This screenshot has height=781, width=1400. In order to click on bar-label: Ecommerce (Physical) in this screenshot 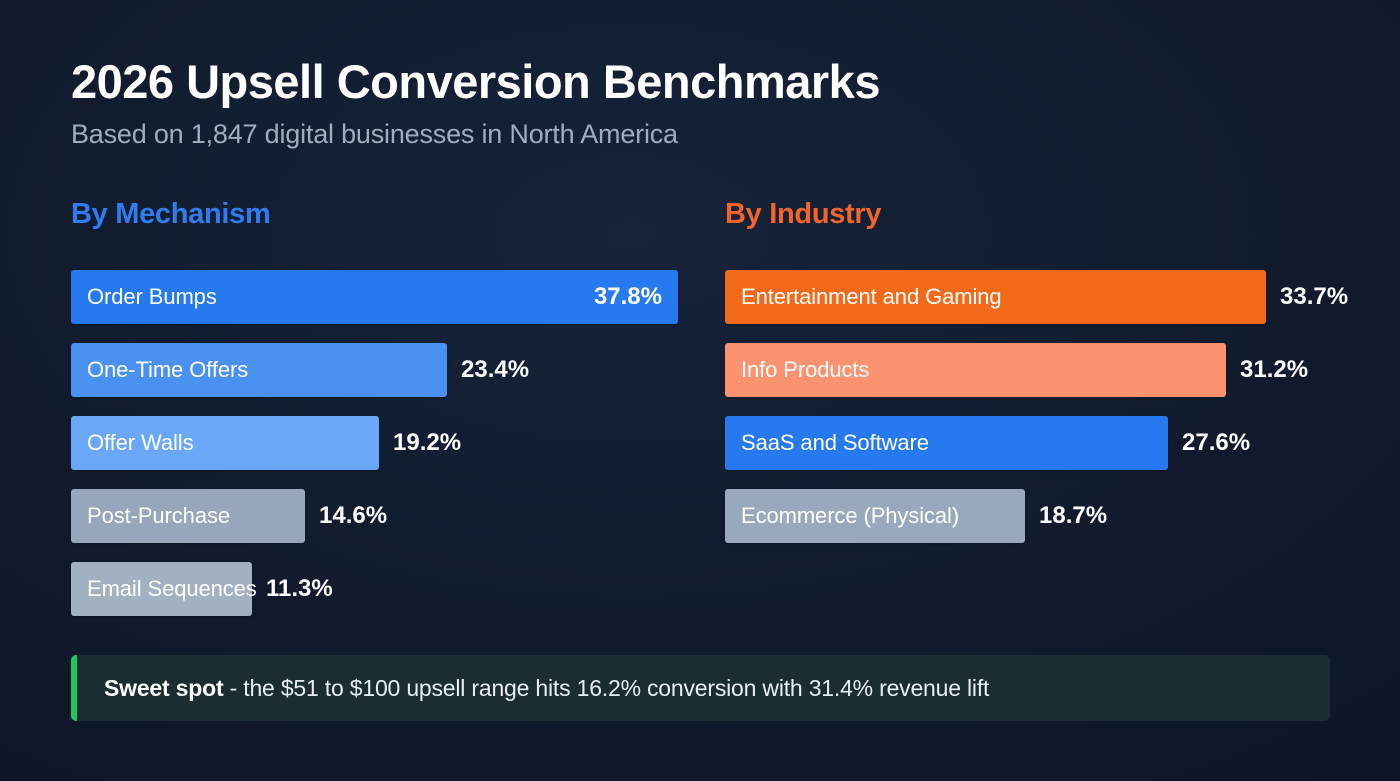, I will do `click(850, 515)`.